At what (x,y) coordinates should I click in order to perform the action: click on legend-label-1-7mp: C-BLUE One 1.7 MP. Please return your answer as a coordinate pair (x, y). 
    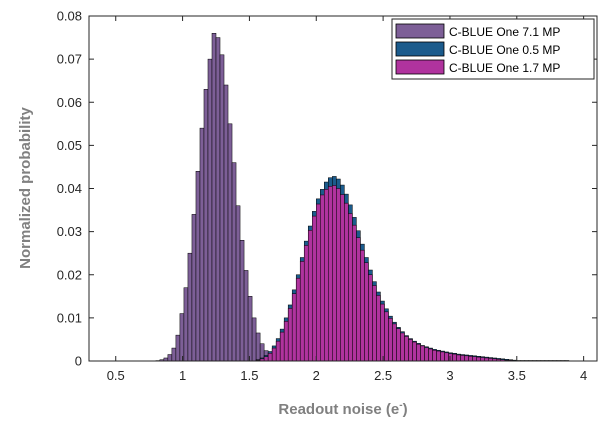
    Looking at the image, I should click on (504, 68).